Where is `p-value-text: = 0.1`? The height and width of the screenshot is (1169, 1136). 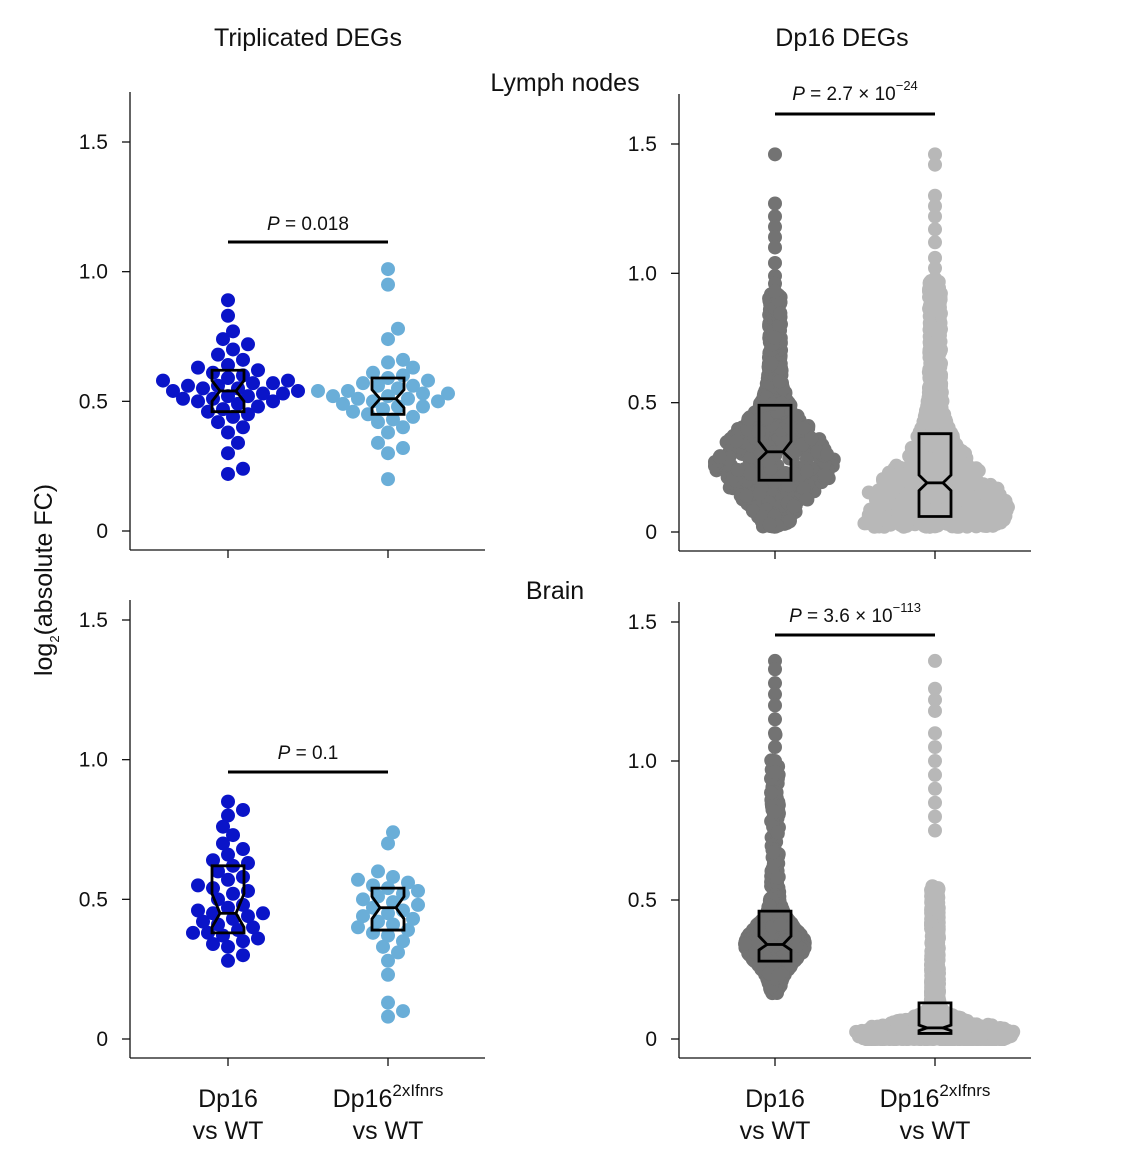
p-value-text: = 0.1 is located at coordinates (314, 753).